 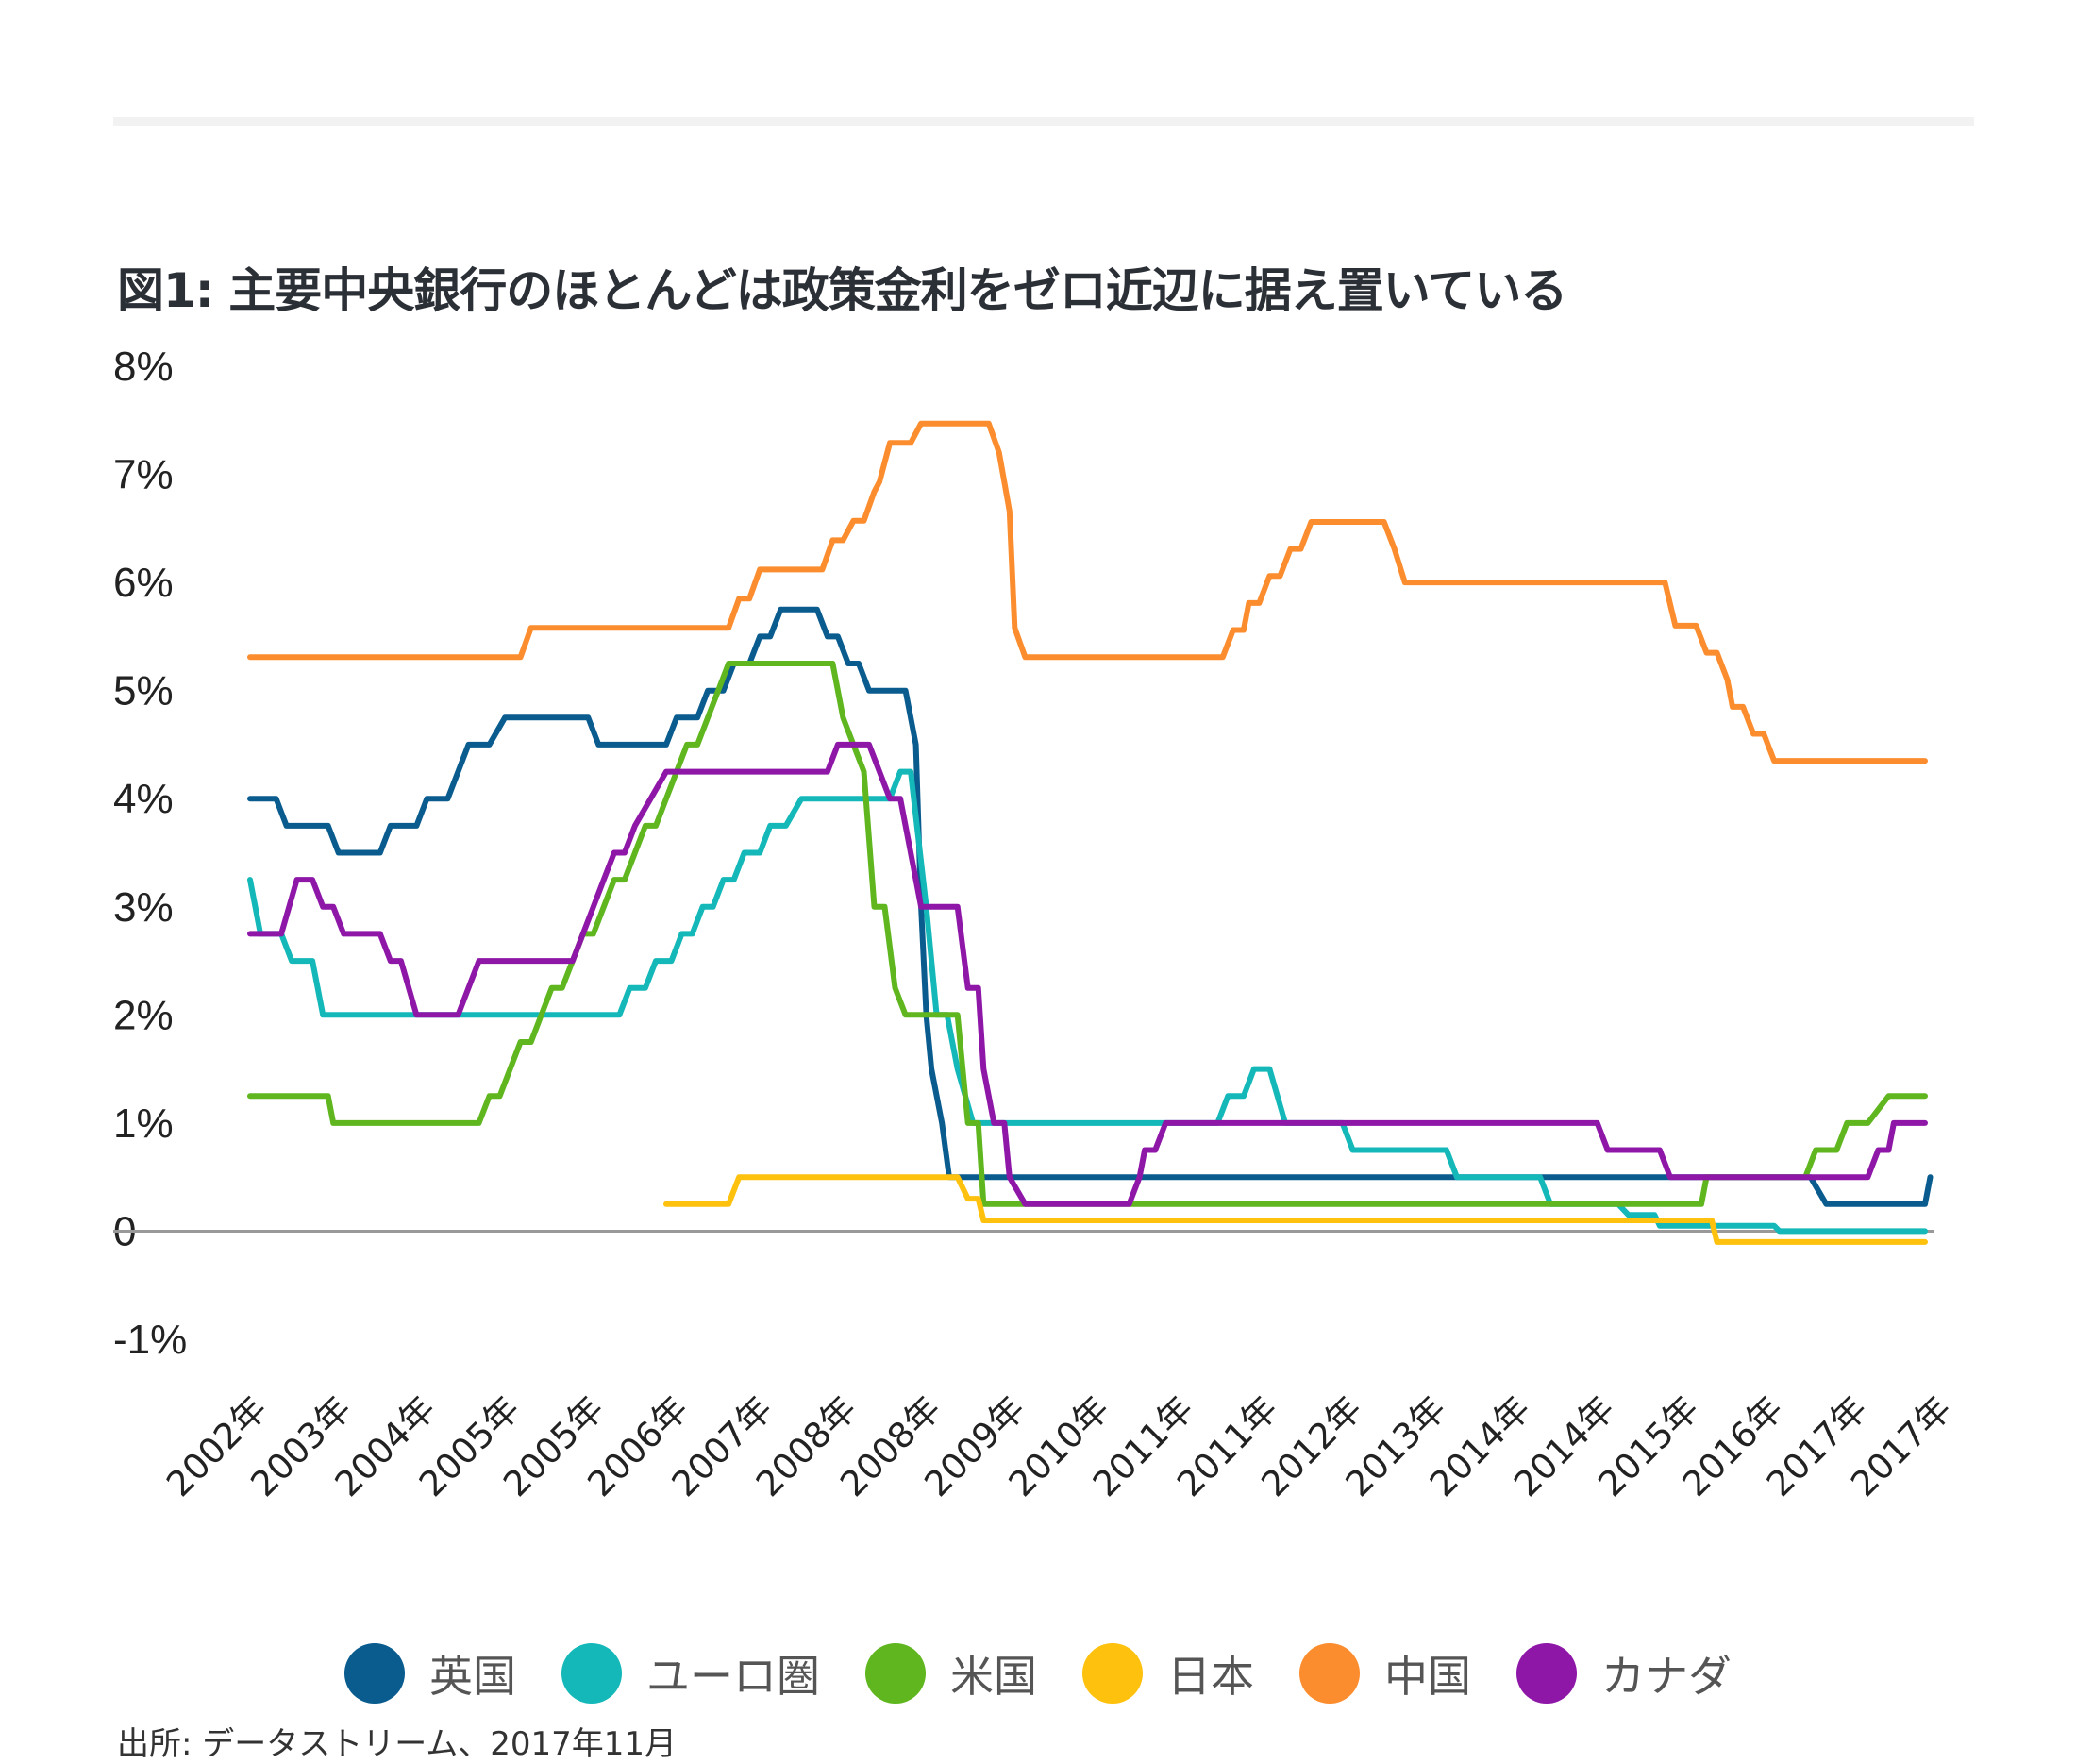 I want to click on legend-label: 中国, so click(x=1427, y=1676).